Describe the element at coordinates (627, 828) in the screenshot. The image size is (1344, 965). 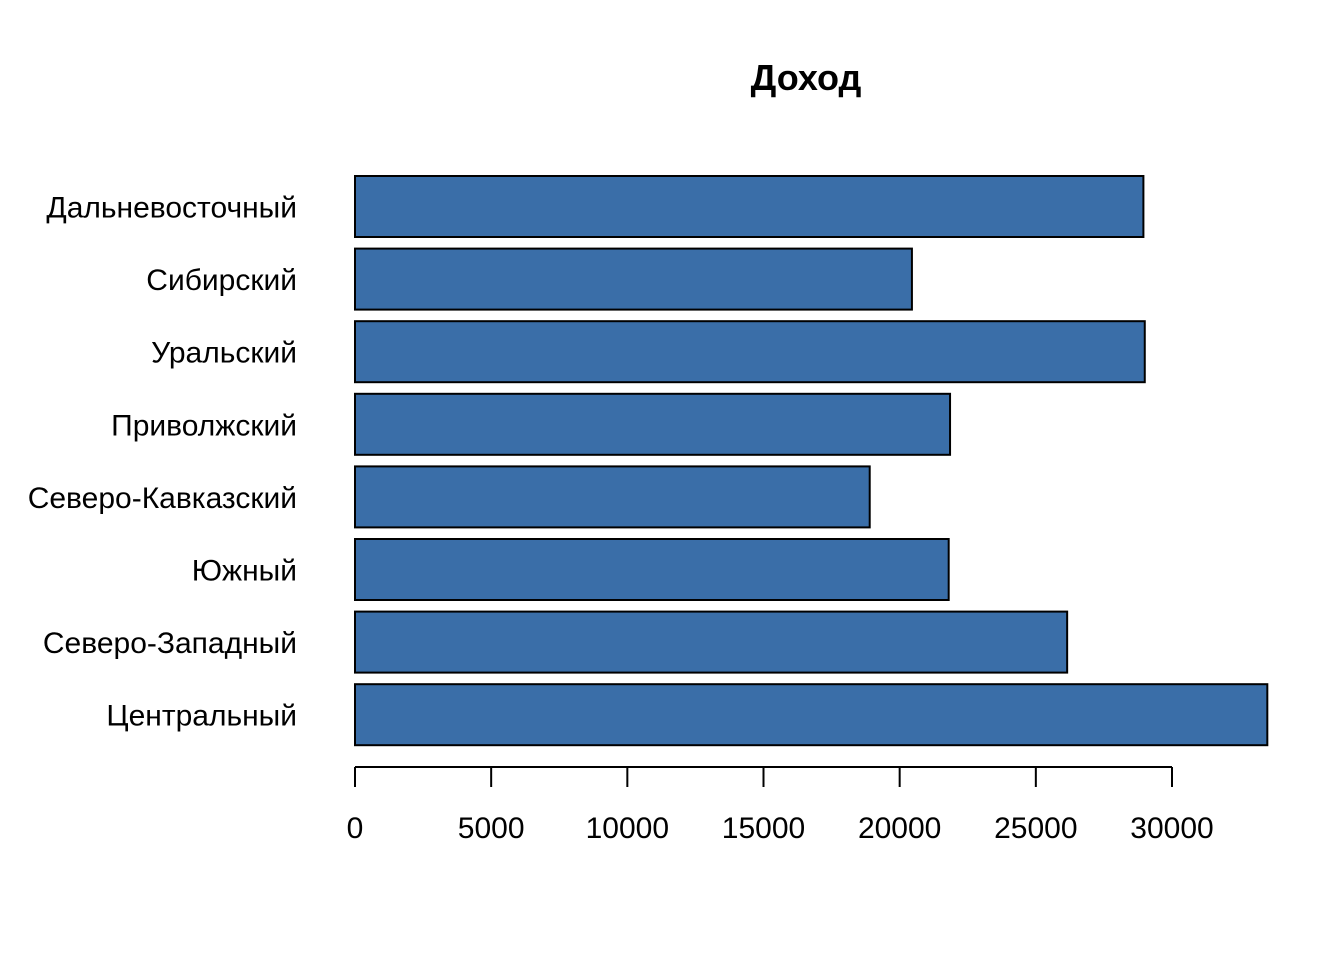
I see `x-tick-label: 10000` at that location.